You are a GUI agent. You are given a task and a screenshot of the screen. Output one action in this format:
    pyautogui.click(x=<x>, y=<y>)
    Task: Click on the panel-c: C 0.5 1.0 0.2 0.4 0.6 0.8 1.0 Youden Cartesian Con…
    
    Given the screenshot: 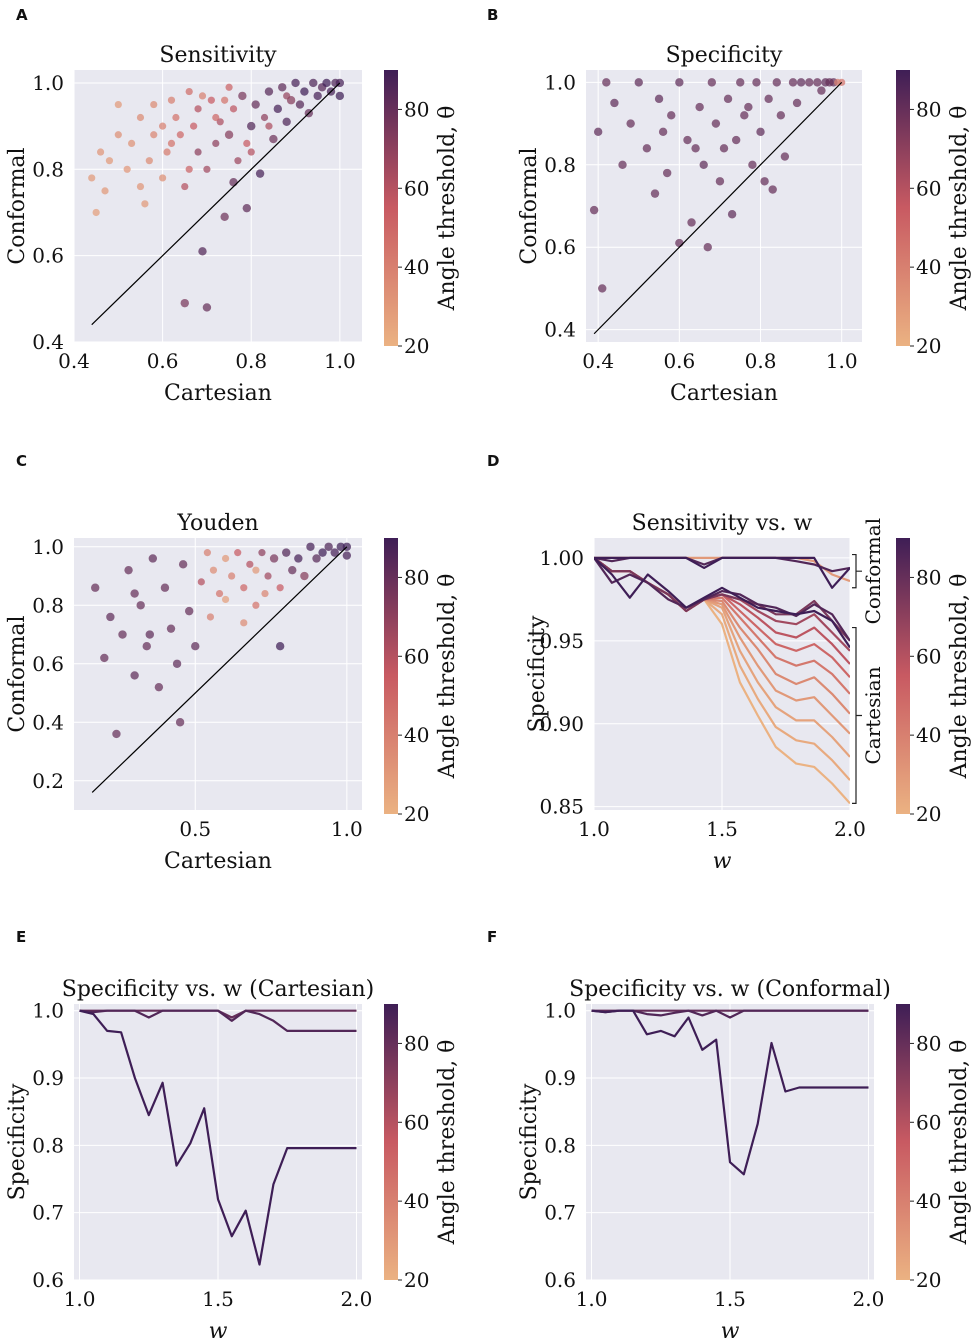 What is the action you would take?
    pyautogui.click(x=232, y=663)
    